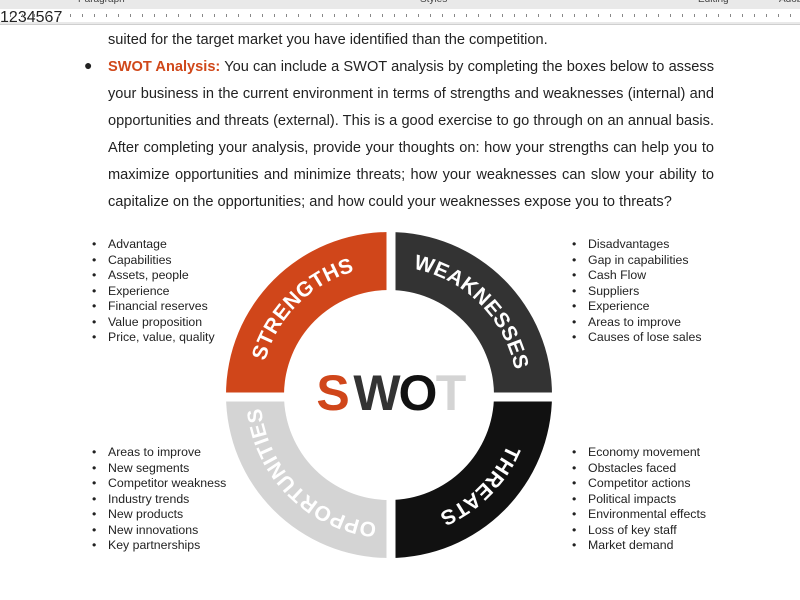 This screenshot has width=800, height=600. I want to click on list-item: Experience, so click(161, 292).